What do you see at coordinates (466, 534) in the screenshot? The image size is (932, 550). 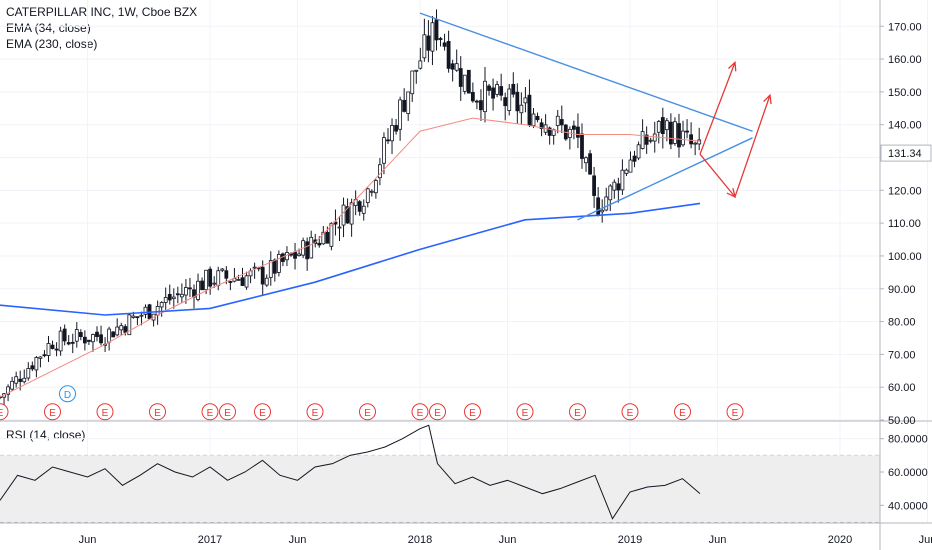 I see `time-axis: Jun2017Jun2018Jun2019Jun2020JunNov` at bounding box center [466, 534].